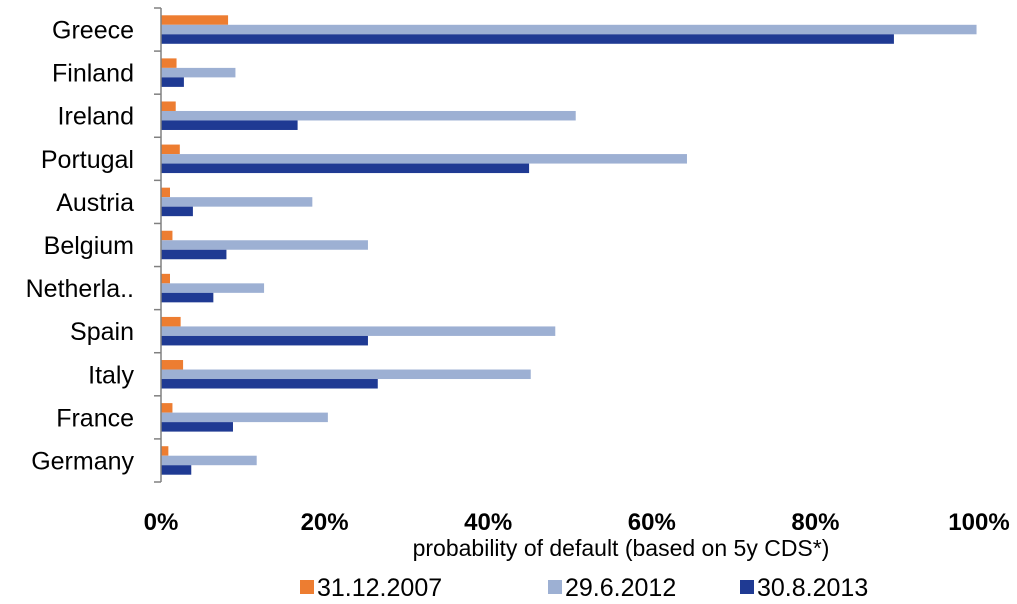 Image resolution: width=1017 pixels, height=604 pixels. What do you see at coordinates (158, 245) in the screenshot?
I see `y-axis` at bounding box center [158, 245].